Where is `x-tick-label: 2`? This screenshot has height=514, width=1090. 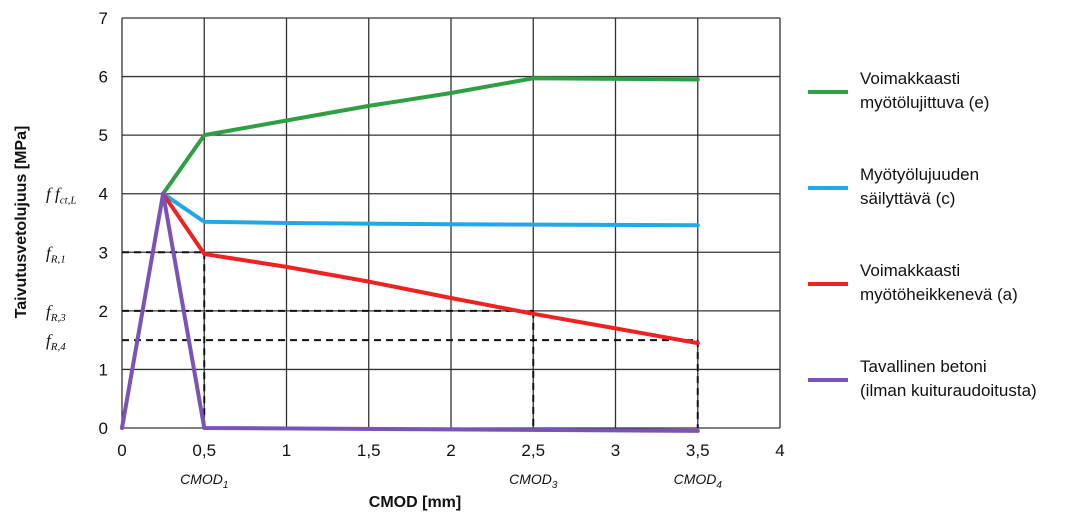
x-tick-label: 2 is located at coordinates (450, 450).